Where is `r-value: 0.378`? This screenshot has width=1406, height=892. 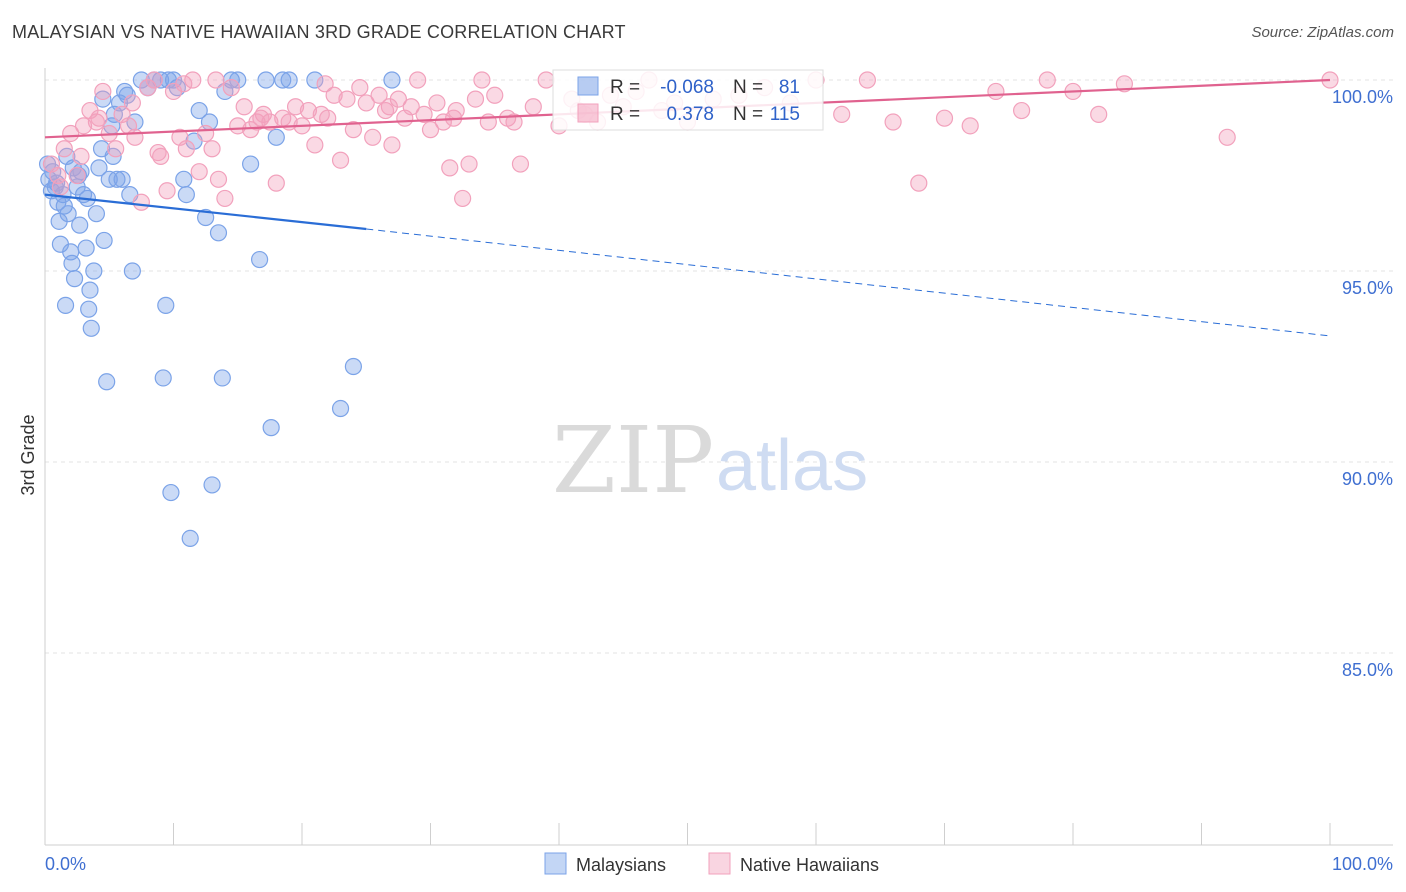 r-value: 0.378 is located at coordinates (690, 114).